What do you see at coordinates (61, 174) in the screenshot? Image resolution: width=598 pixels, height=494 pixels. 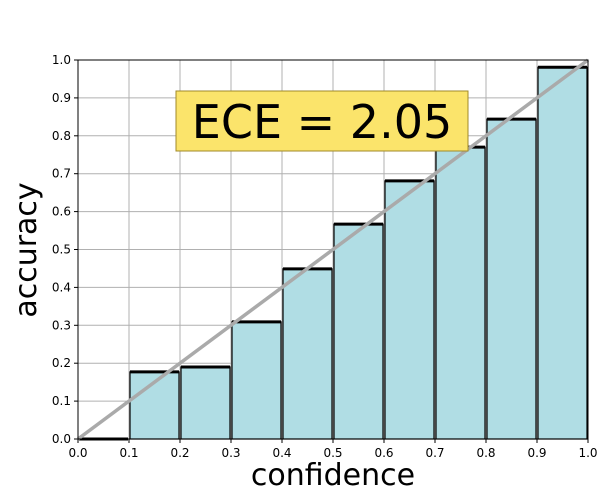 I see `y-tick-label: 0.7` at bounding box center [61, 174].